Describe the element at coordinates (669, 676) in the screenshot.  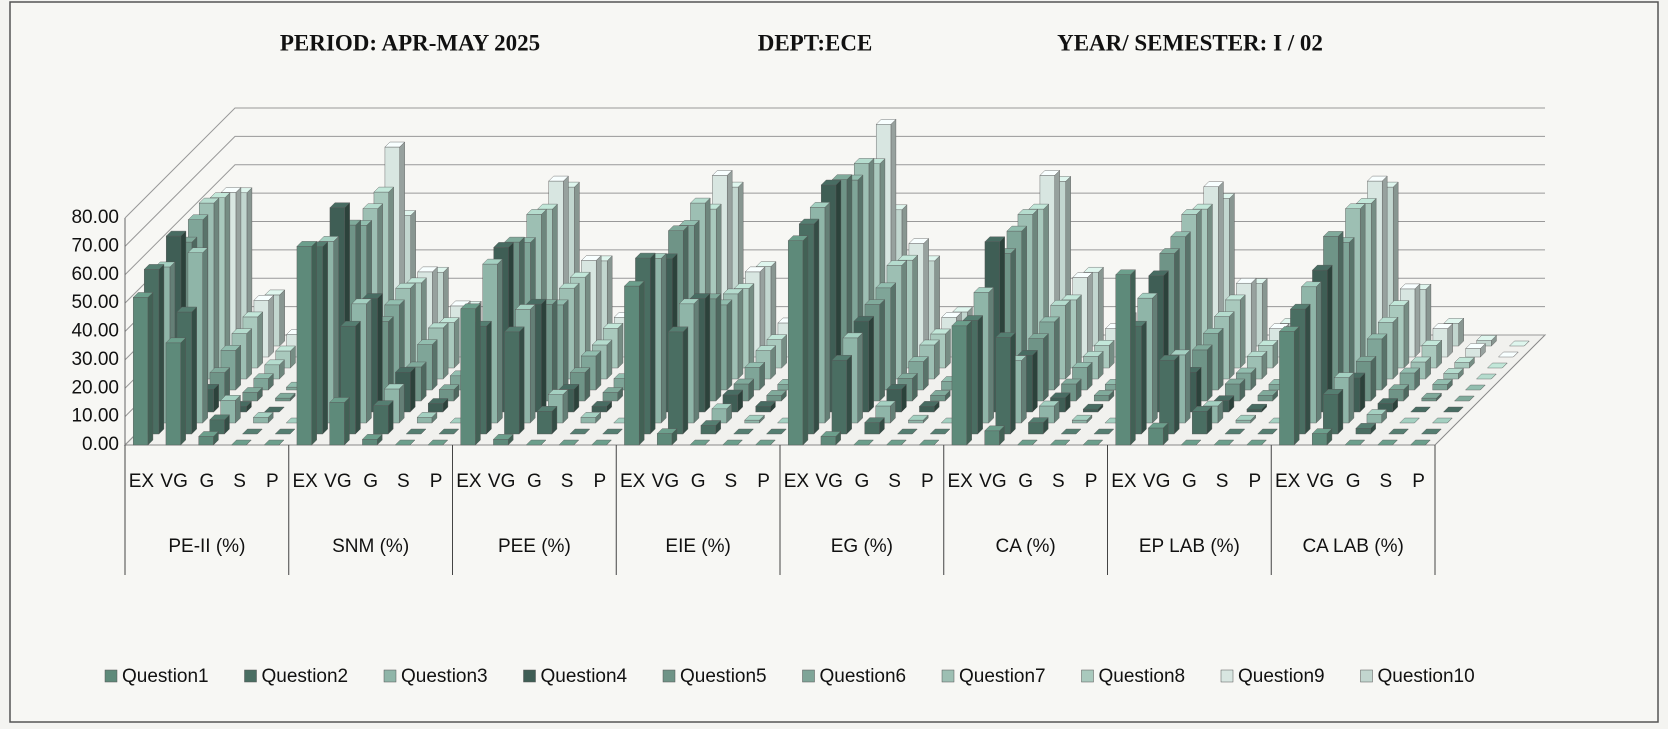
I see `legend-swatch` at that location.